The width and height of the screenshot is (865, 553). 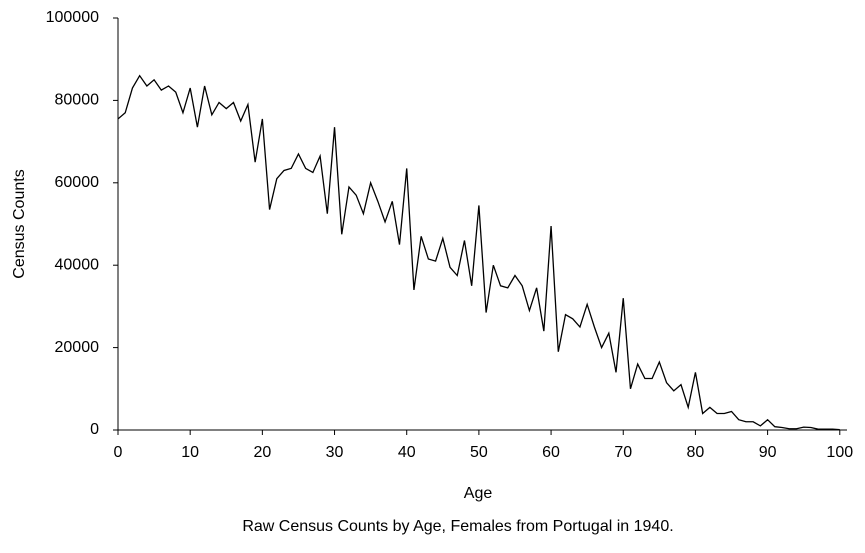 I want to click on x-tick-label: 70, so click(x=623, y=452).